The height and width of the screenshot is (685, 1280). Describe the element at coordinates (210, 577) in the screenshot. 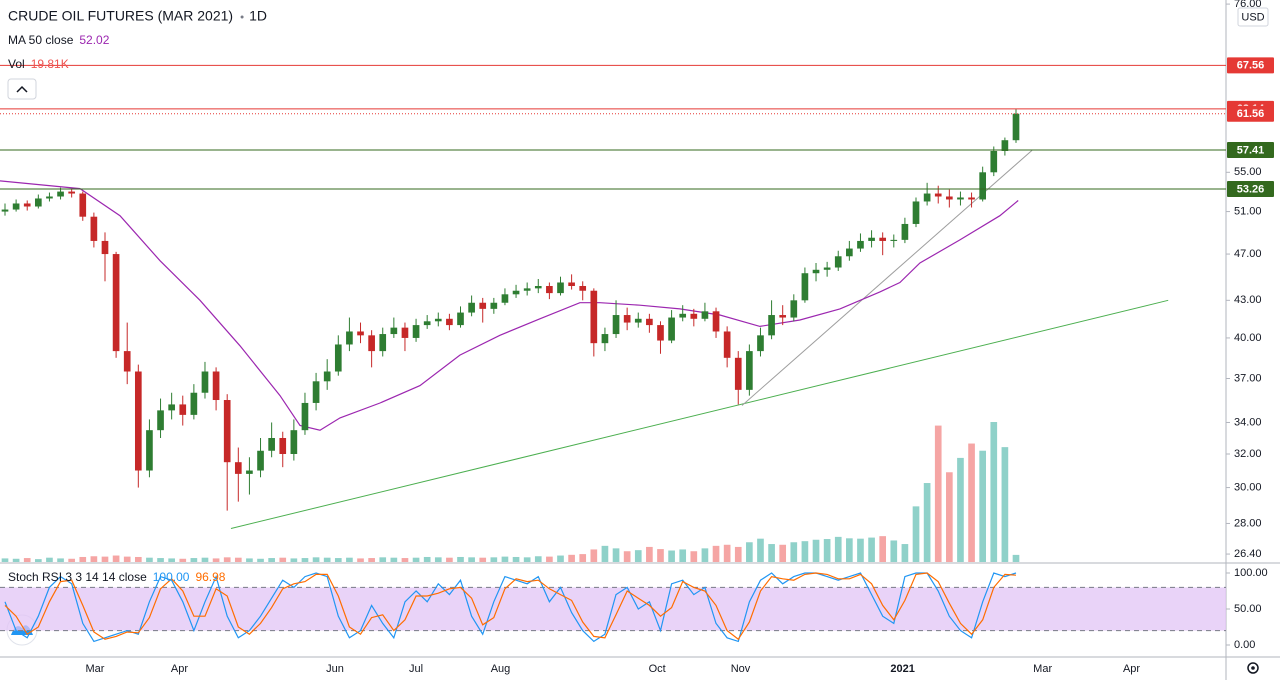

I see `stoch-d-value: 96.98` at that location.